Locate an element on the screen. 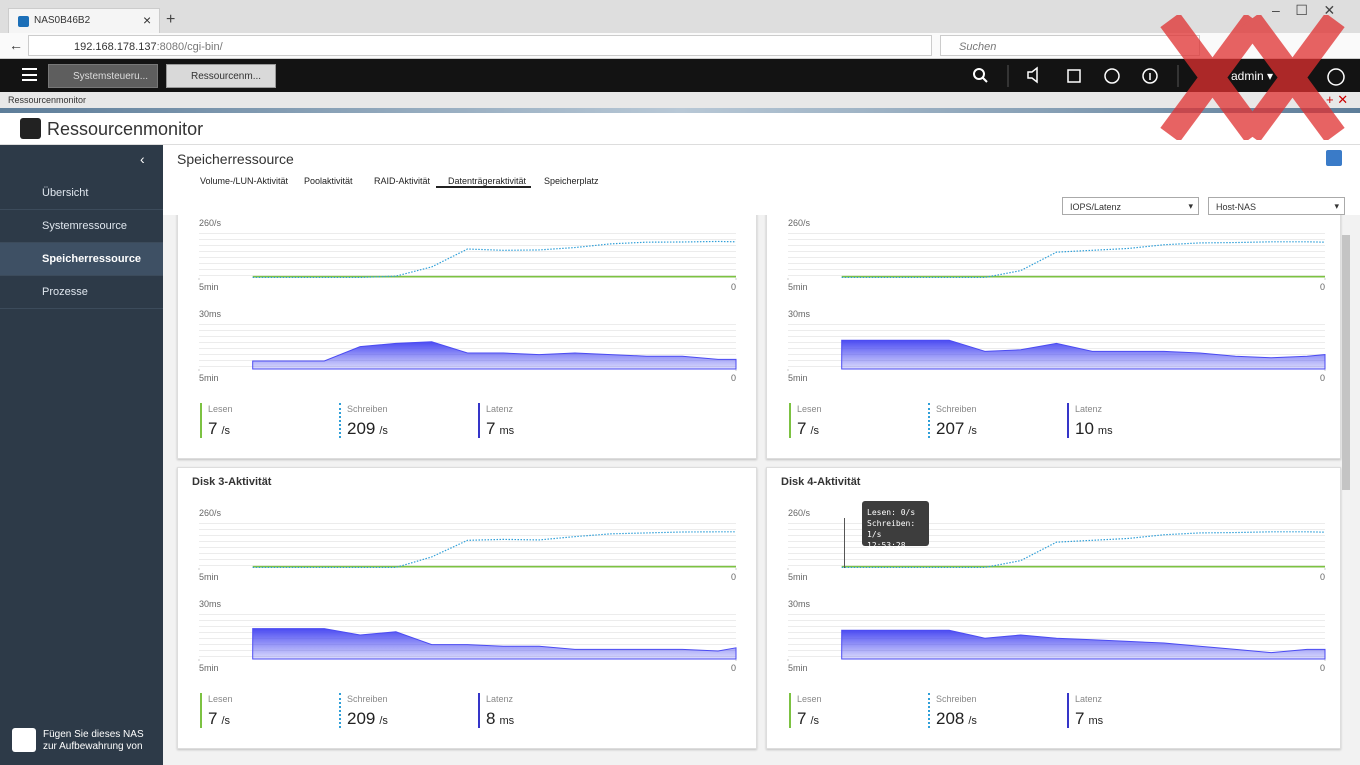  tab: Datenträgeraktivität is located at coordinates (487, 181).